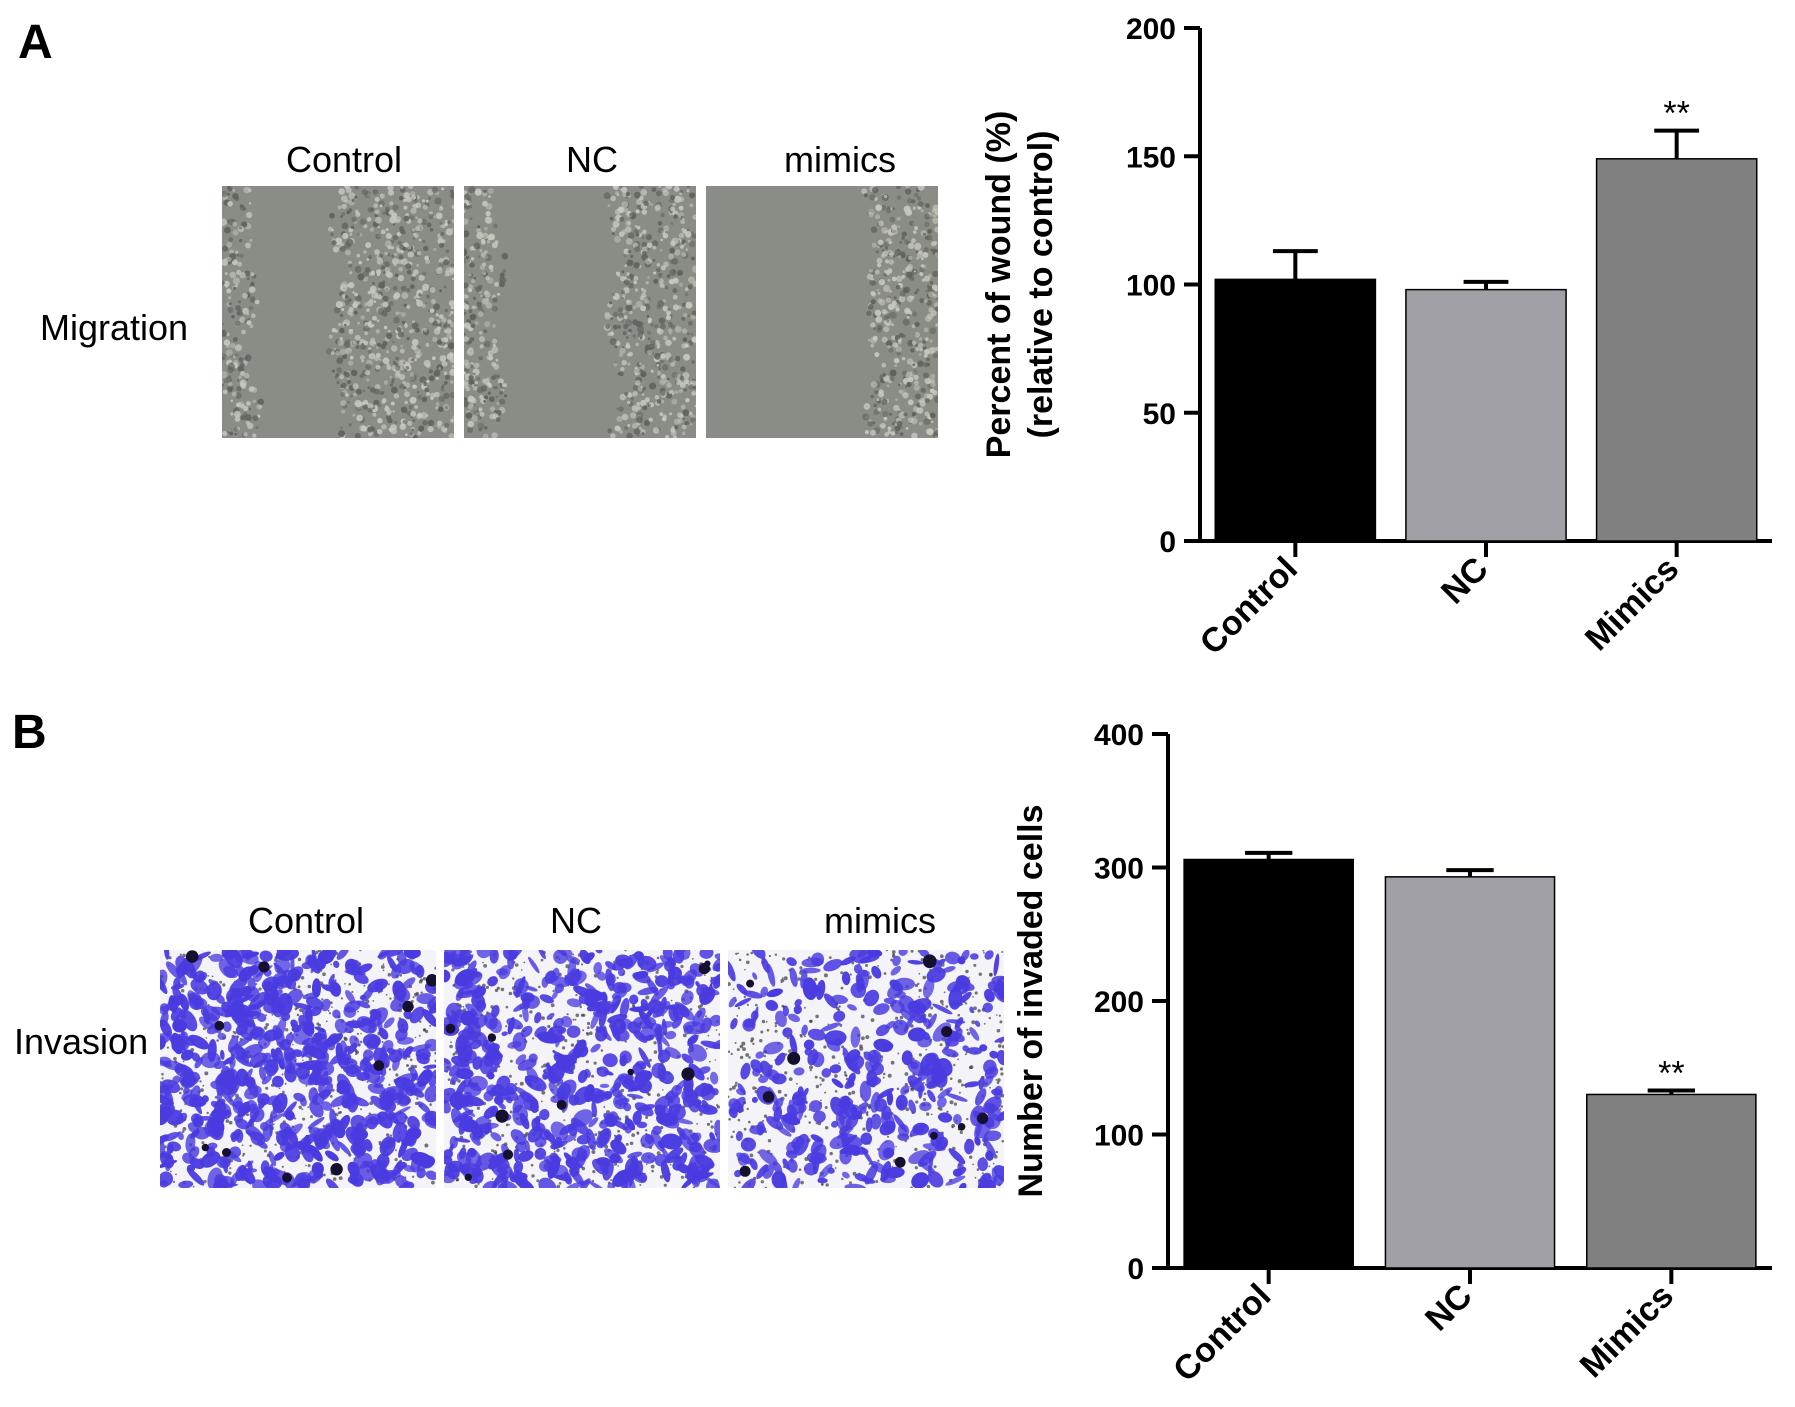 The image size is (1795, 1407). What do you see at coordinates (1159, 414) in the screenshot?
I see `y-tick-label: 50` at bounding box center [1159, 414].